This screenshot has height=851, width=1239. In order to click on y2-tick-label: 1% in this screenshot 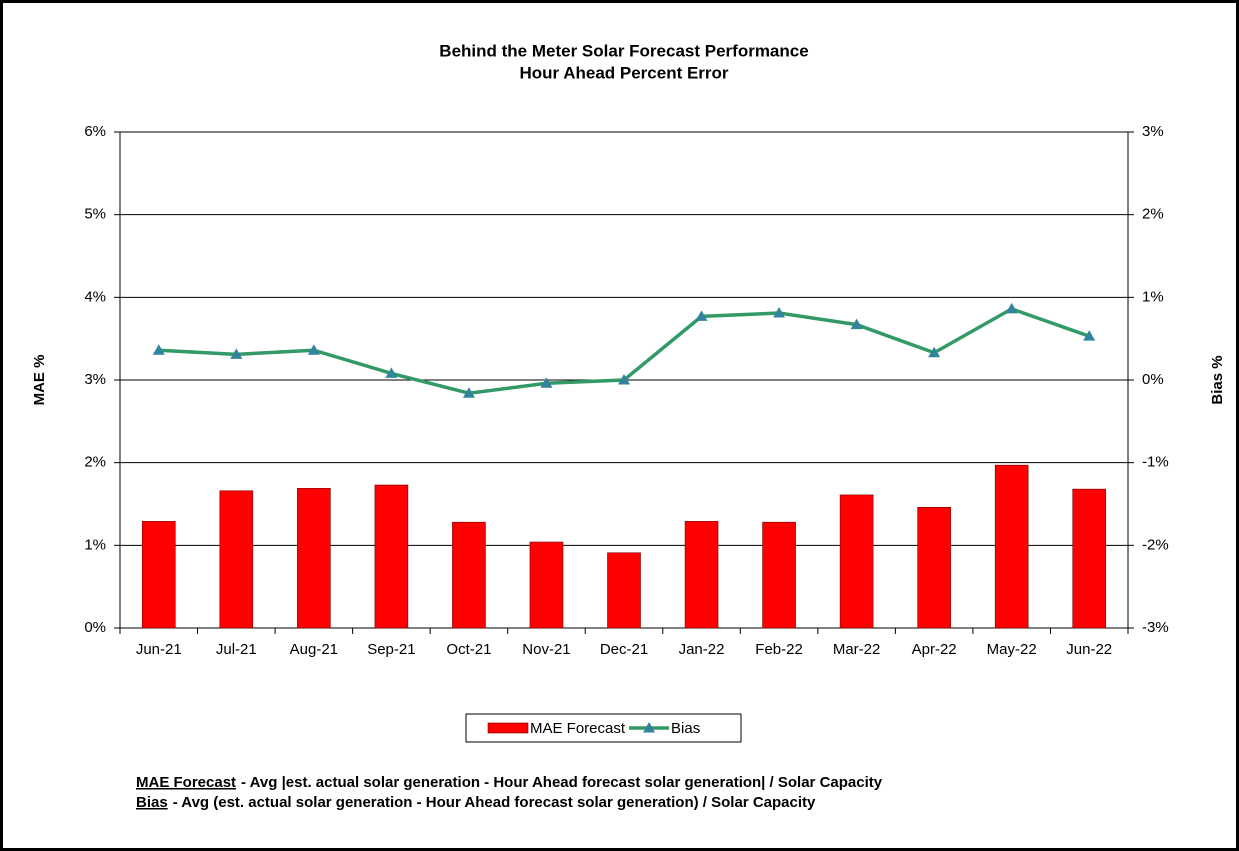, I will do `click(1153, 296)`.